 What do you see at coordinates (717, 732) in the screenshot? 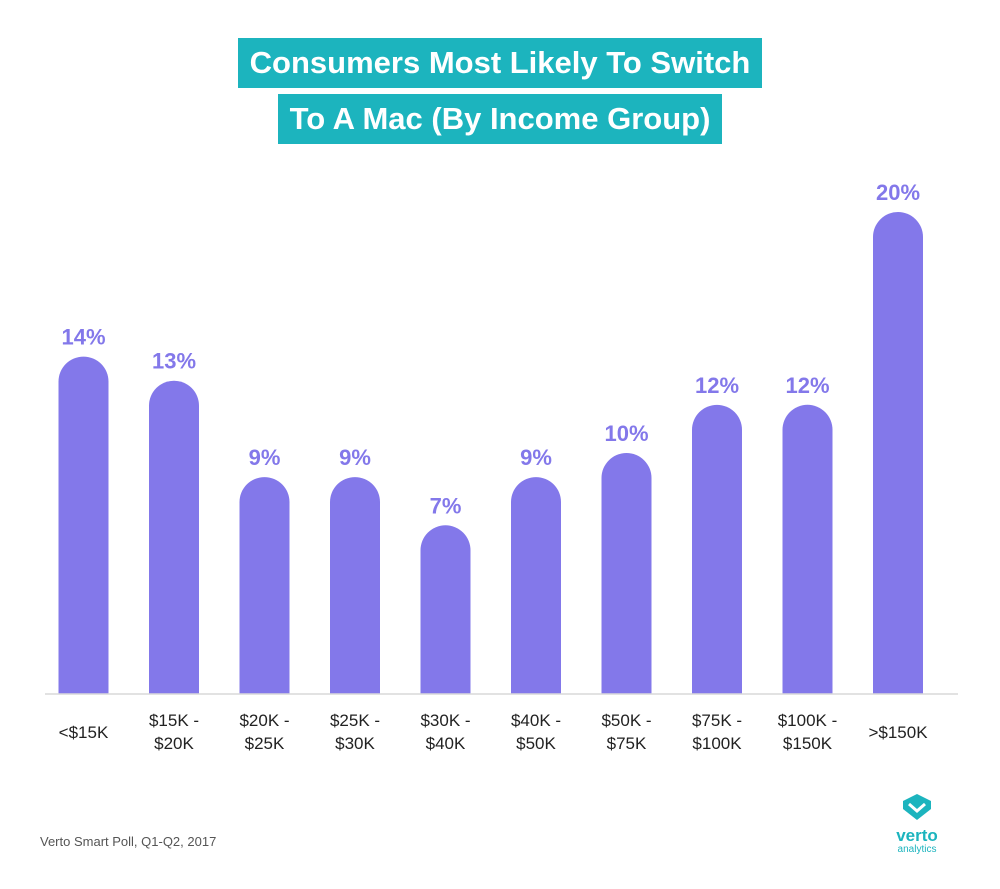
I see `x-tick-label-7: $75K -$100K` at bounding box center [717, 732].